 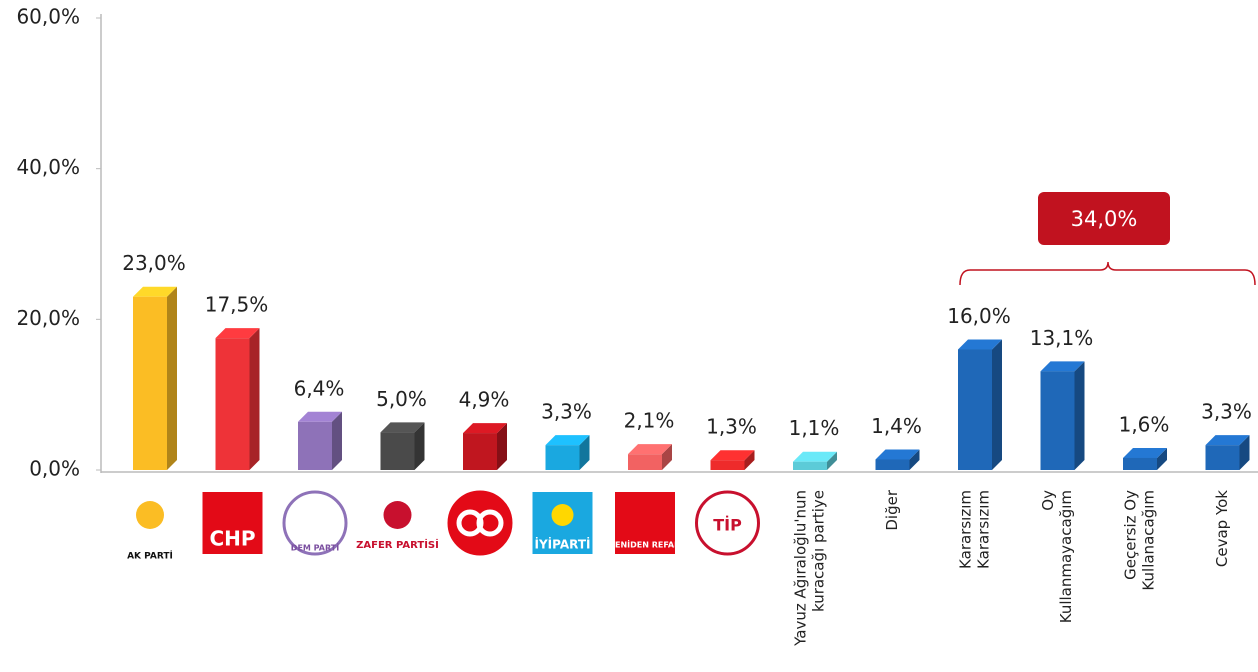 I want to click on value-label: 6,4%, so click(x=319, y=388).